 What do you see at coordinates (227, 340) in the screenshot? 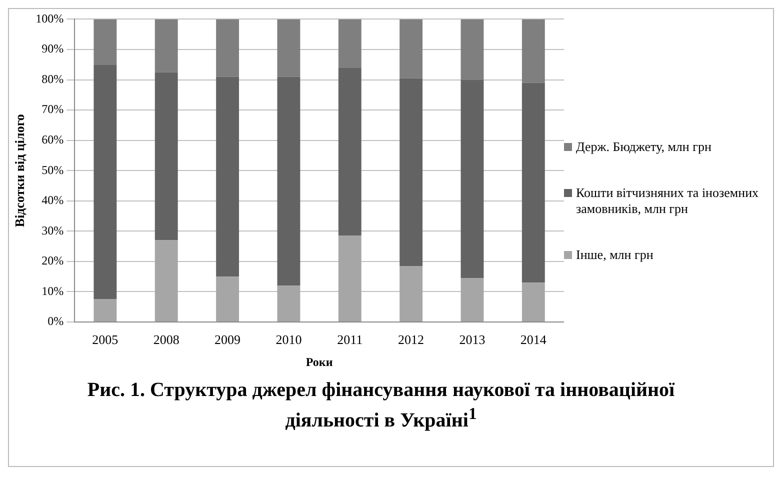
I see `x-tick-label: 2009` at bounding box center [227, 340].